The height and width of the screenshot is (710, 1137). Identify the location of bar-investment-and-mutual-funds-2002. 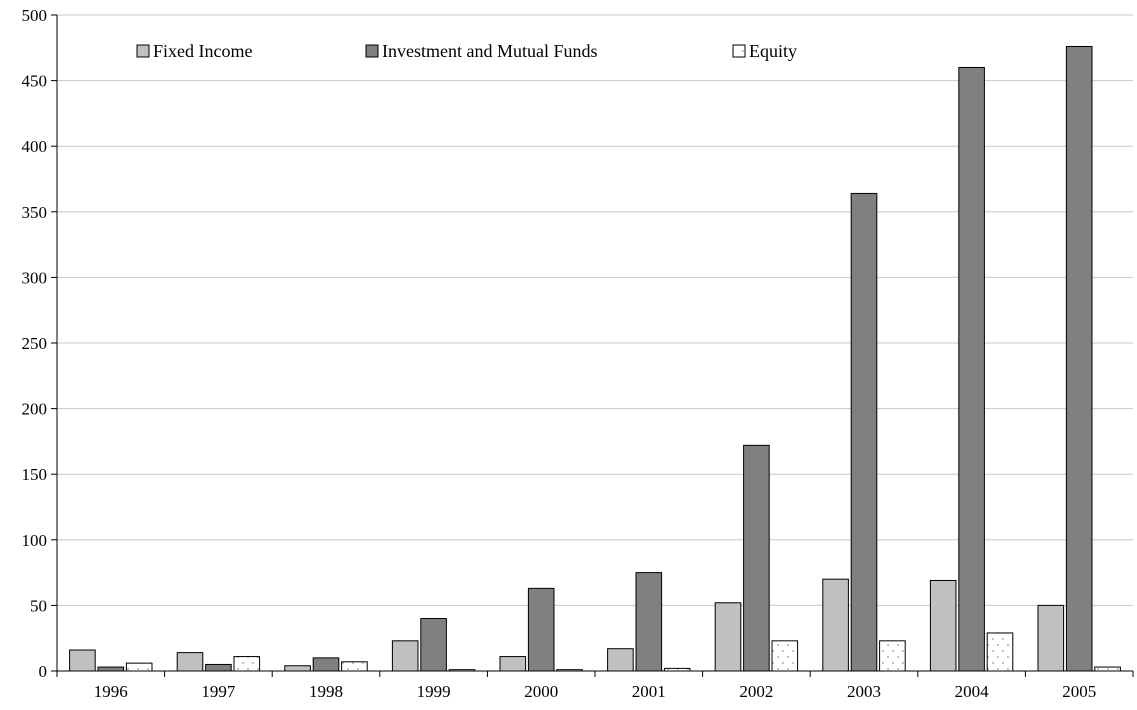
(756, 558).